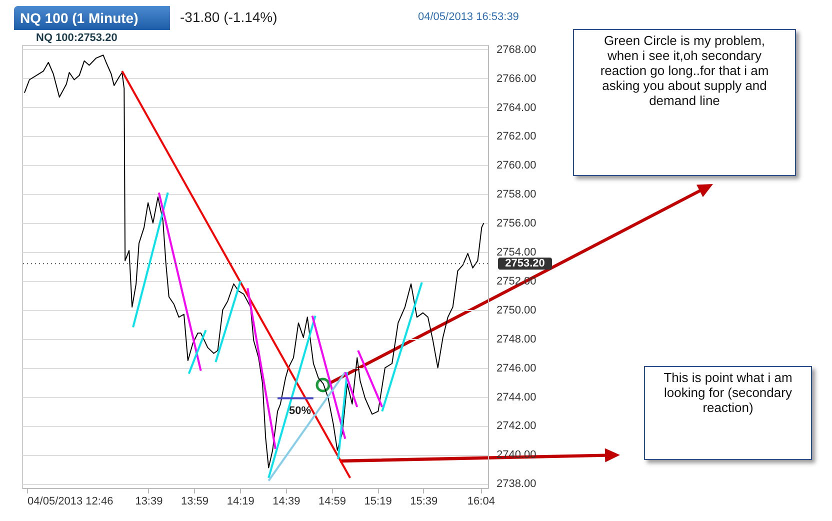 This screenshot has width=832, height=521. Describe the element at coordinates (516, 166) in the screenshot. I see `y-tick-label: 2760.00` at that location.